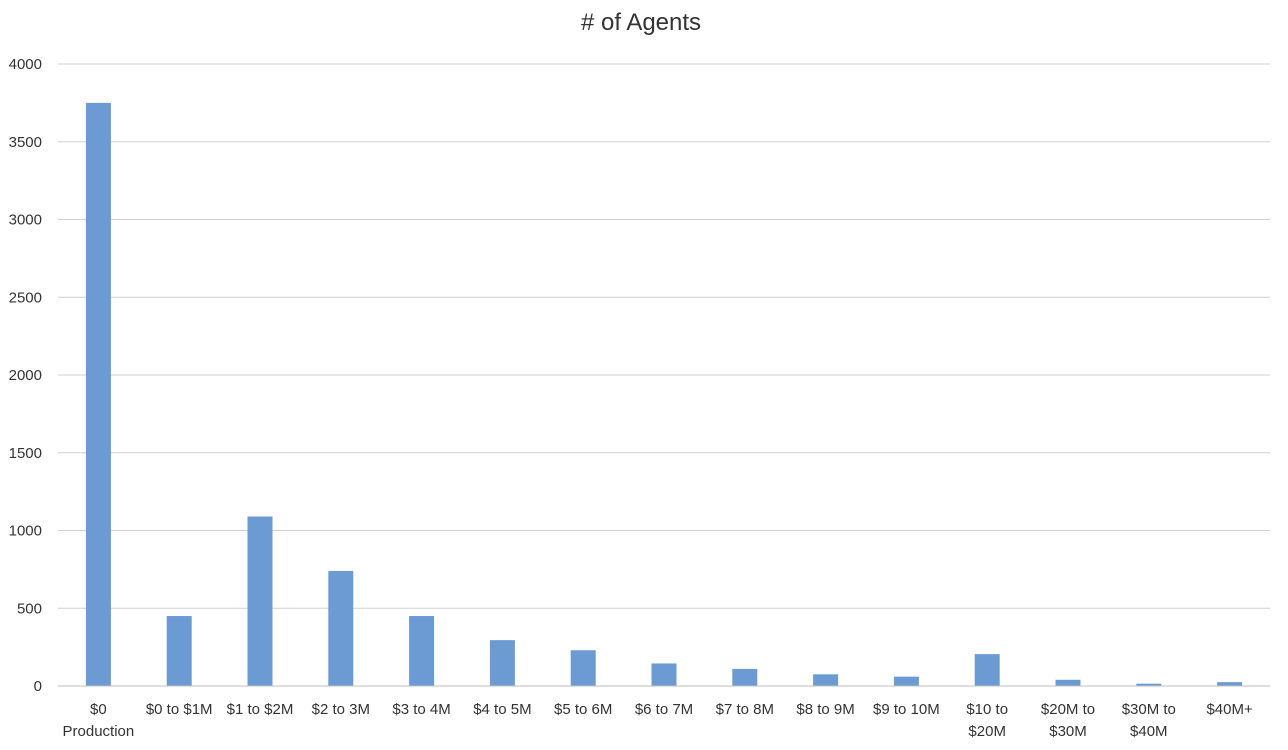 Image resolution: width=1288 pixels, height=750 pixels. What do you see at coordinates (260, 709) in the screenshot?
I see `x-category-label: $1 to $2M` at bounding box center [260, 709].